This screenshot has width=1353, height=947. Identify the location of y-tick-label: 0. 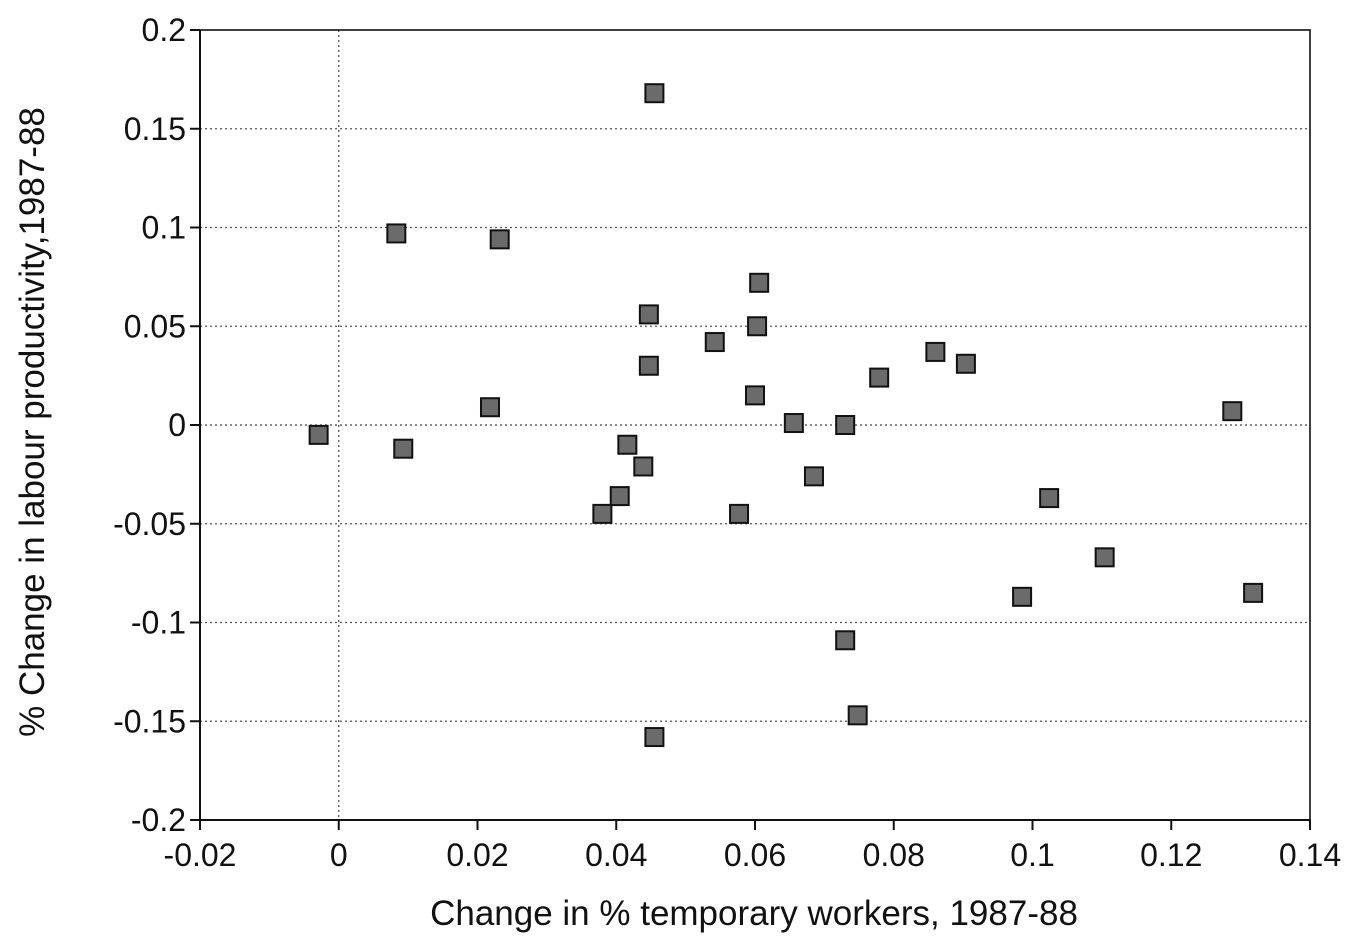
(177, 425).